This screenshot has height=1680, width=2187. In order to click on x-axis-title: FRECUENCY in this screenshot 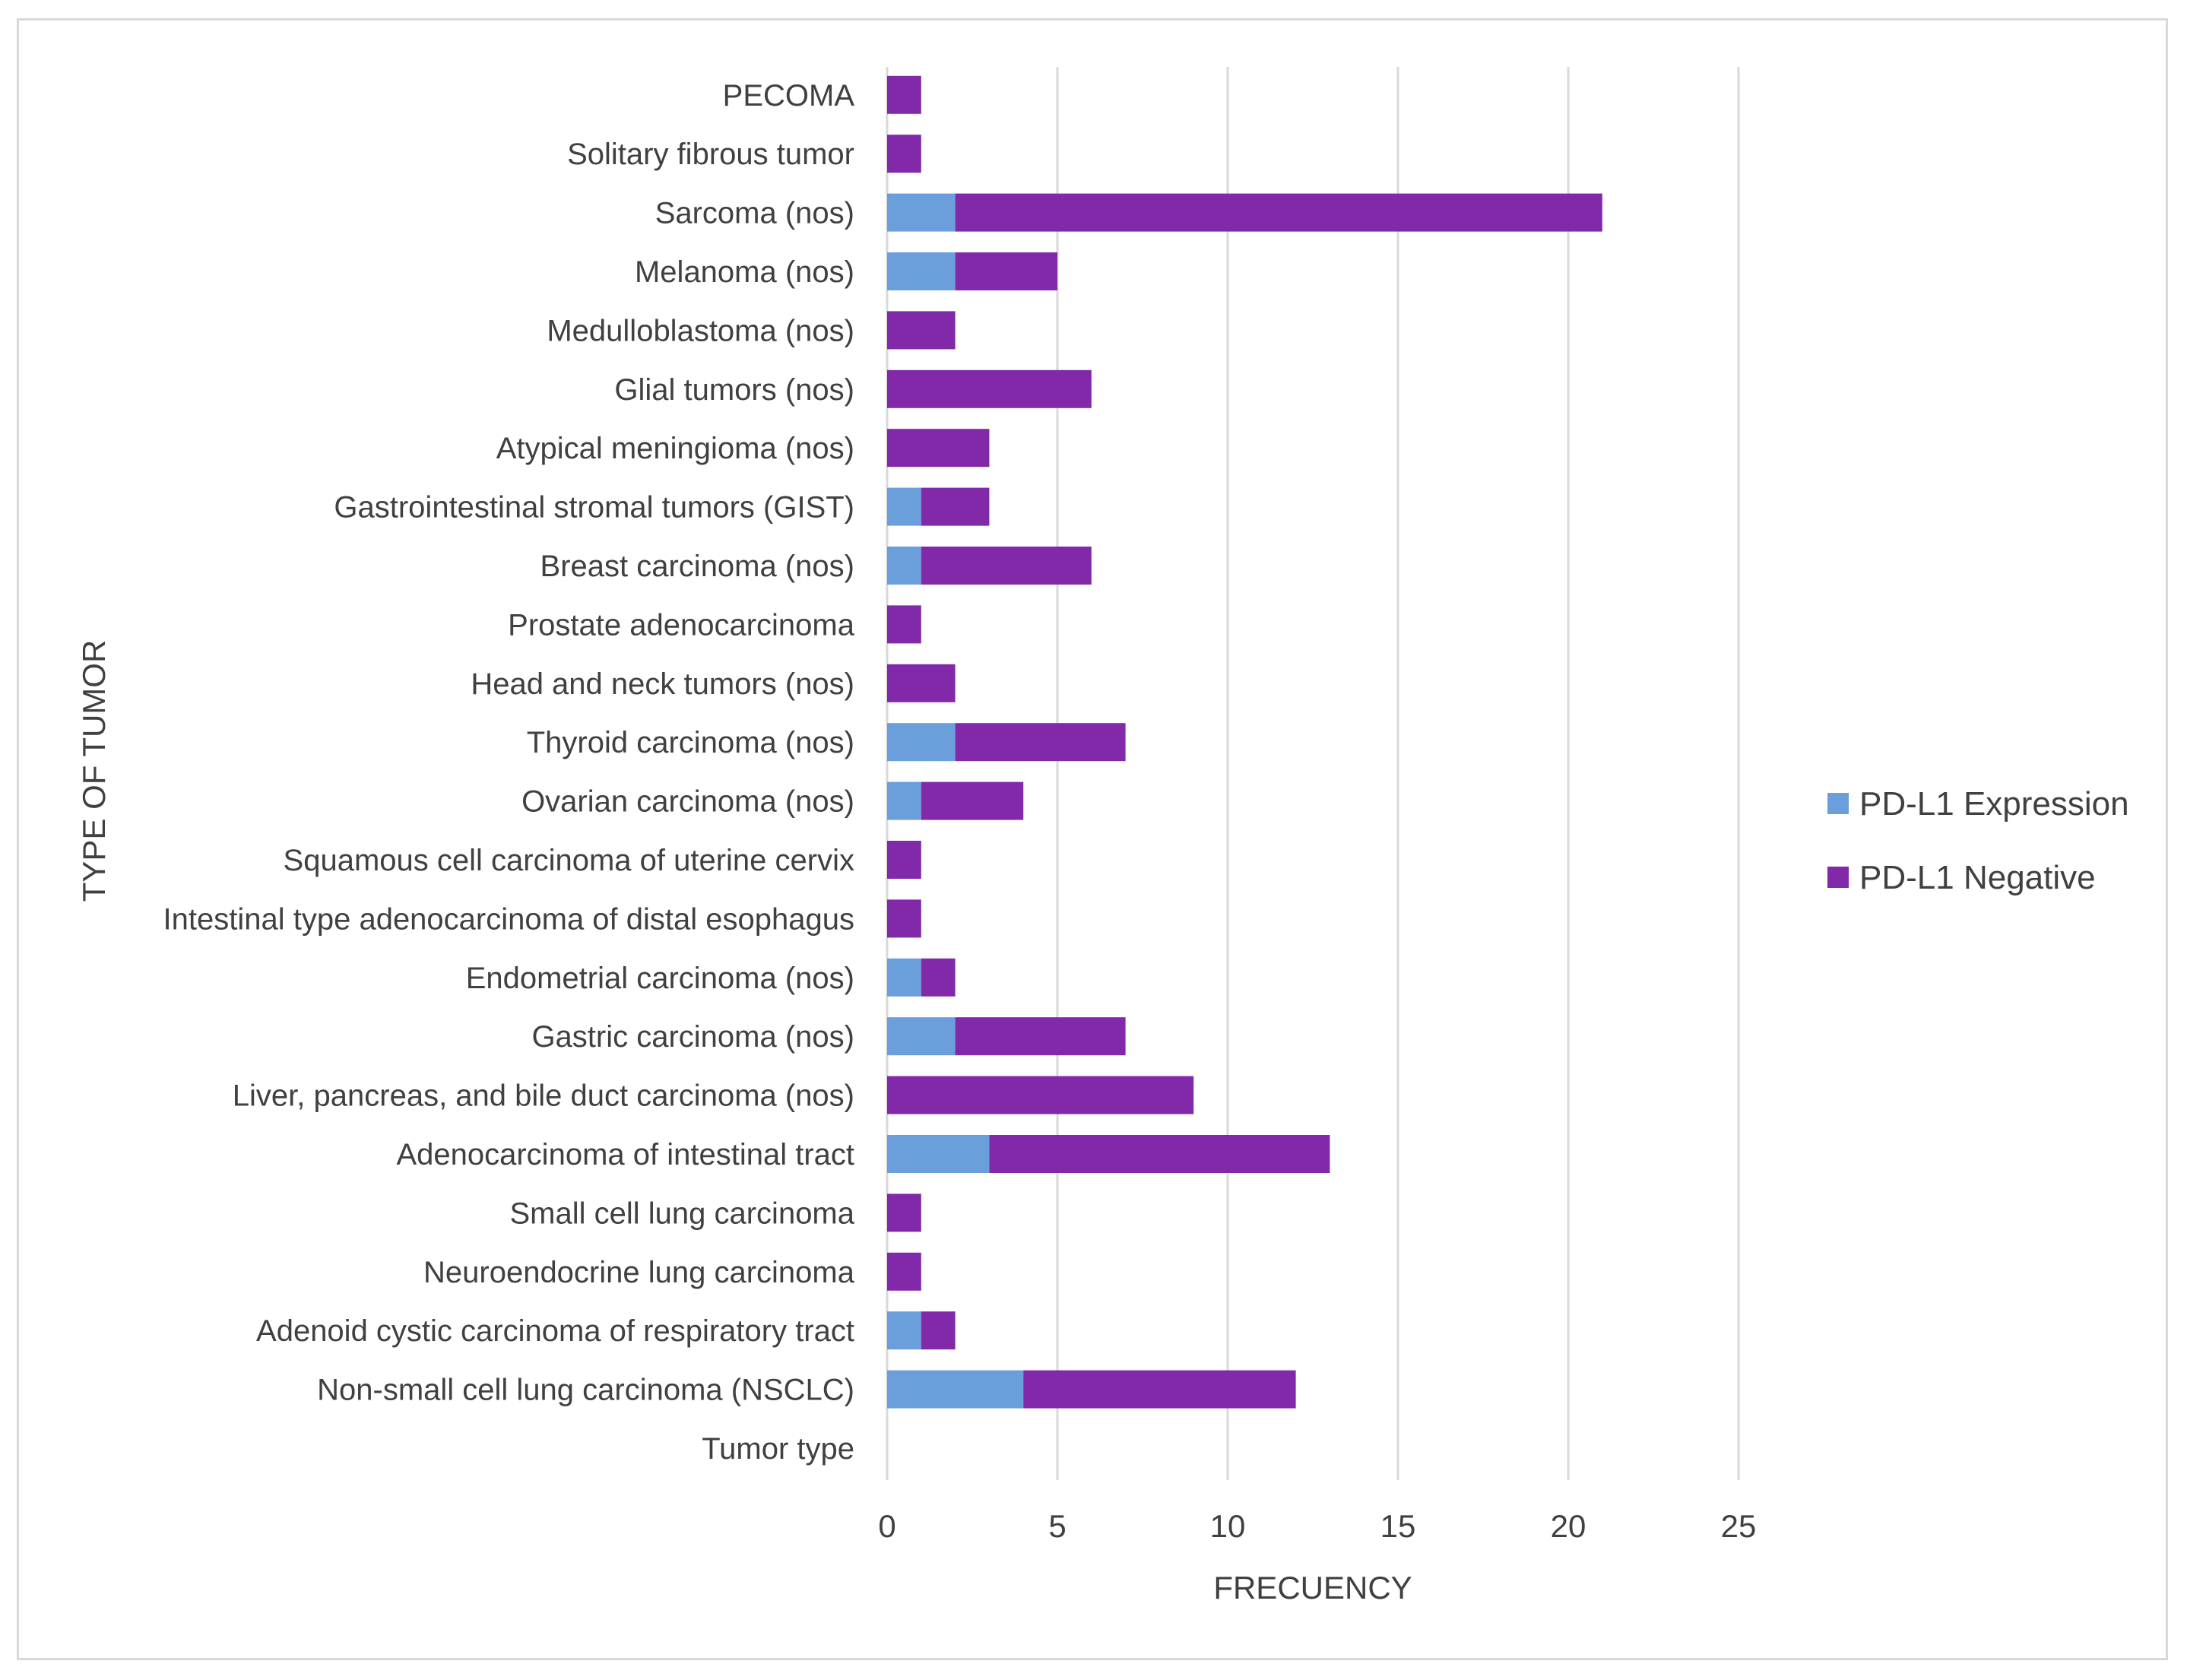, I will do `click(1312, 1588)`.